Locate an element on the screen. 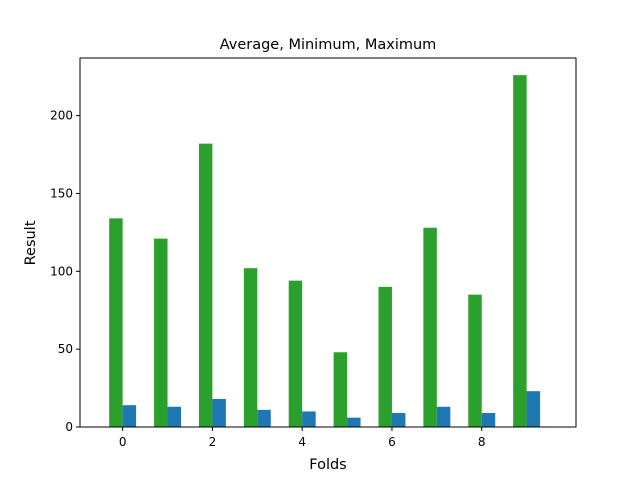  x-axis-label: Folds is located at coordinates (327, 465).